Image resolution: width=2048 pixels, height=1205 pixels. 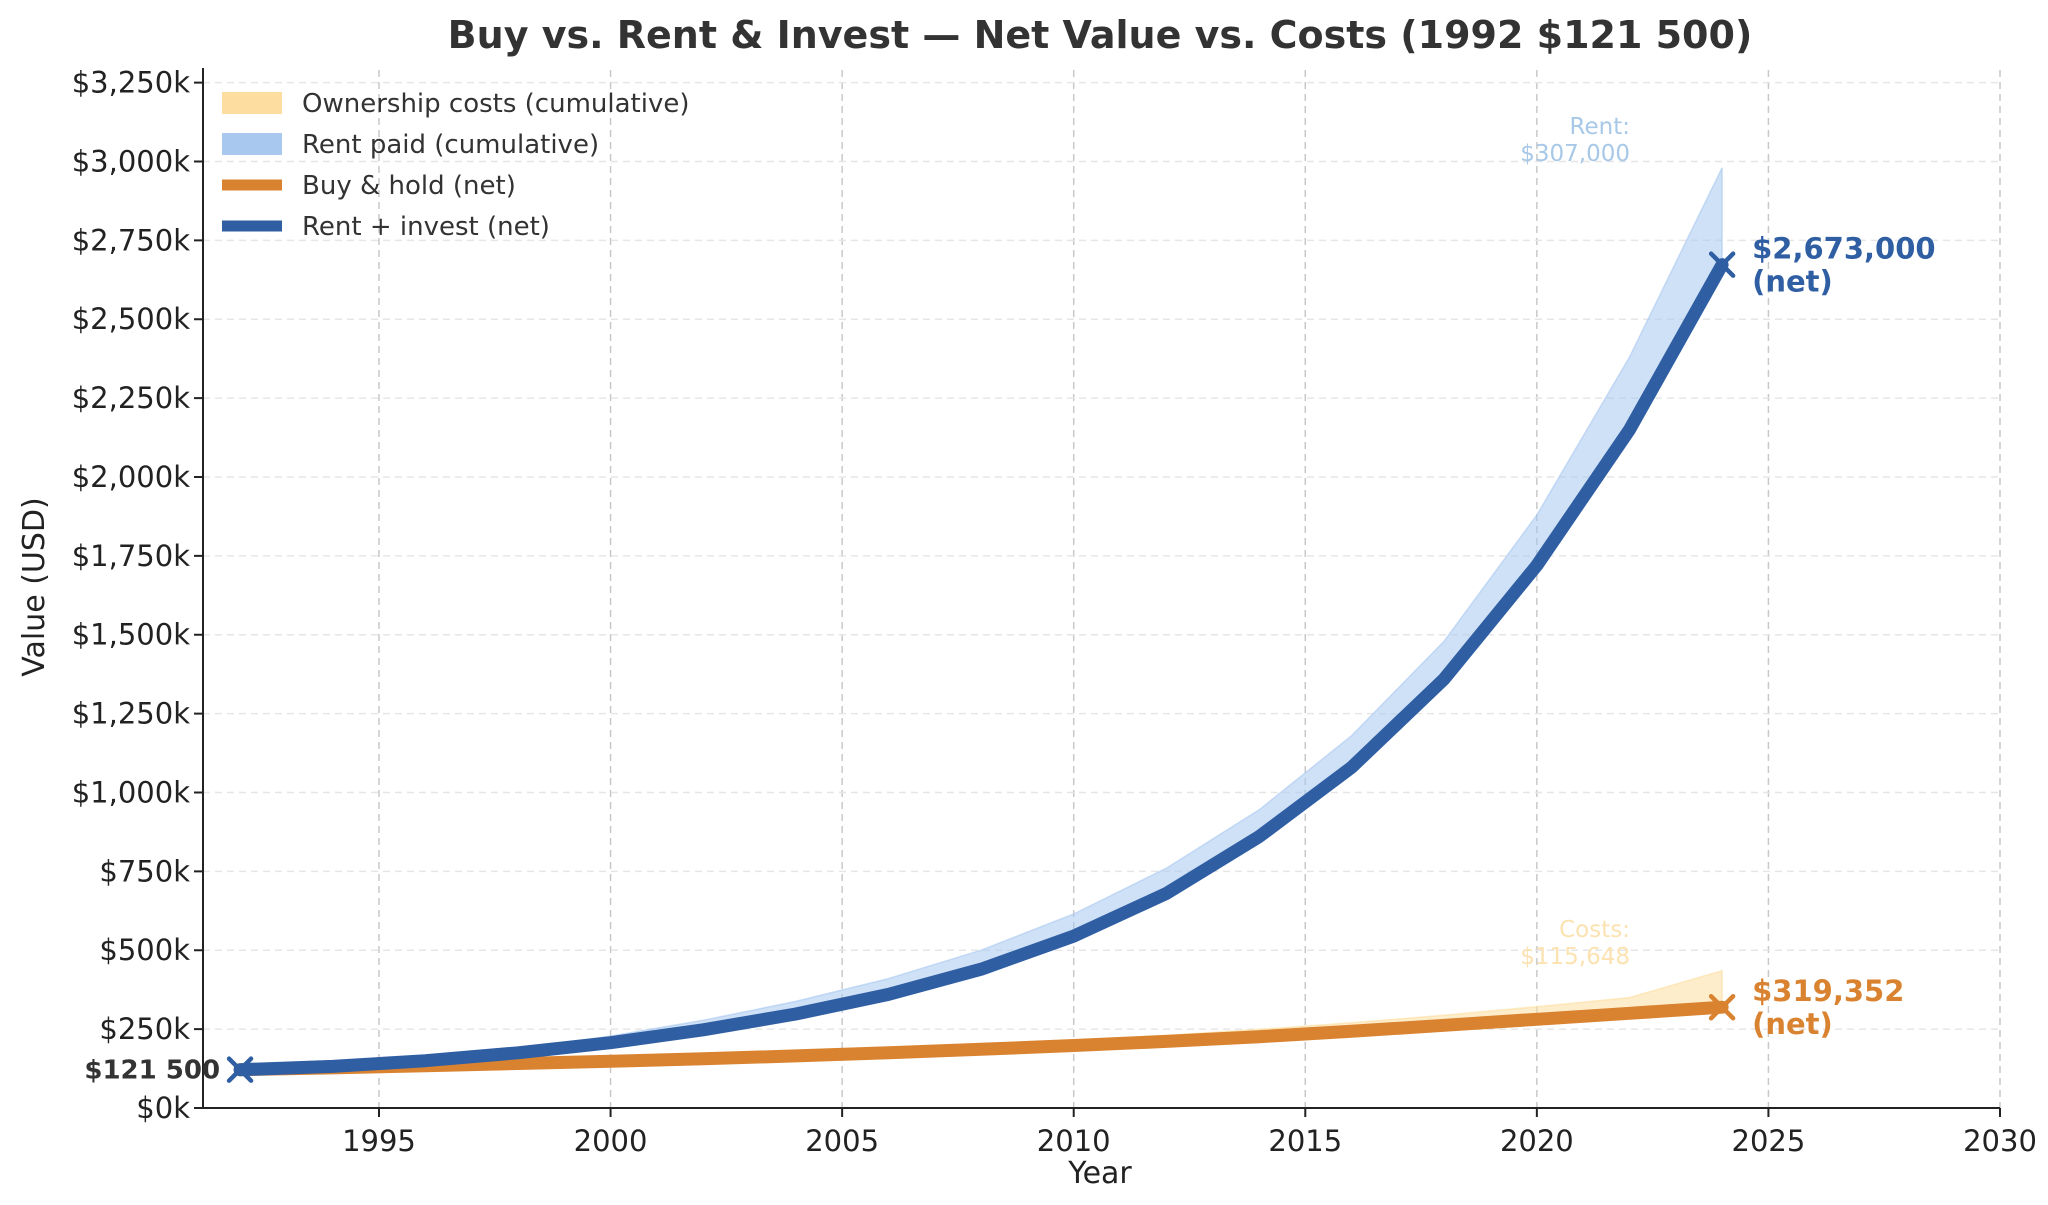 I want to click on y-tick-label: $2,000k, so click(x=131, y=477).